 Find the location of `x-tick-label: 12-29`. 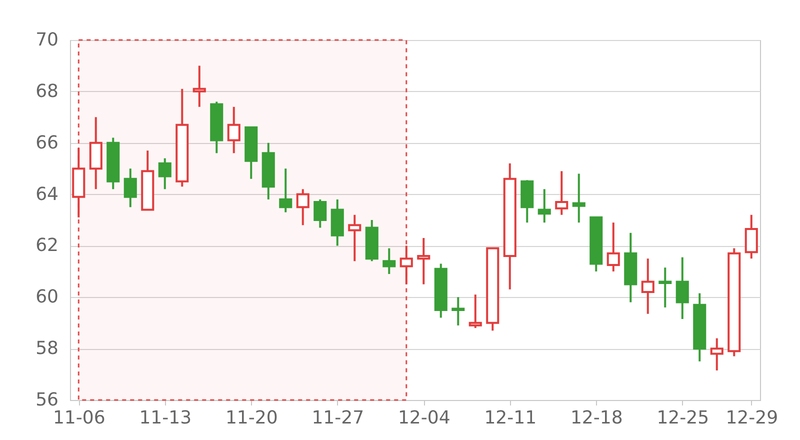

x-tick-label: 12-29 is located at coordinates (752, 418).